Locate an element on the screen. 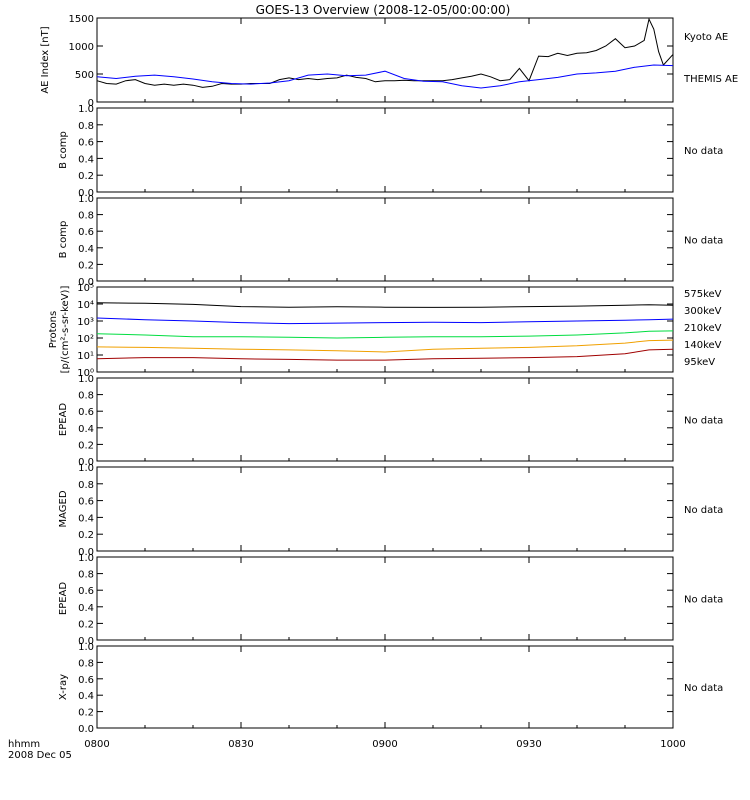 Image resolution: width=750 pixels, height=800 pixels. y-axis-label: MAGED is located at coordinates (63, 508).